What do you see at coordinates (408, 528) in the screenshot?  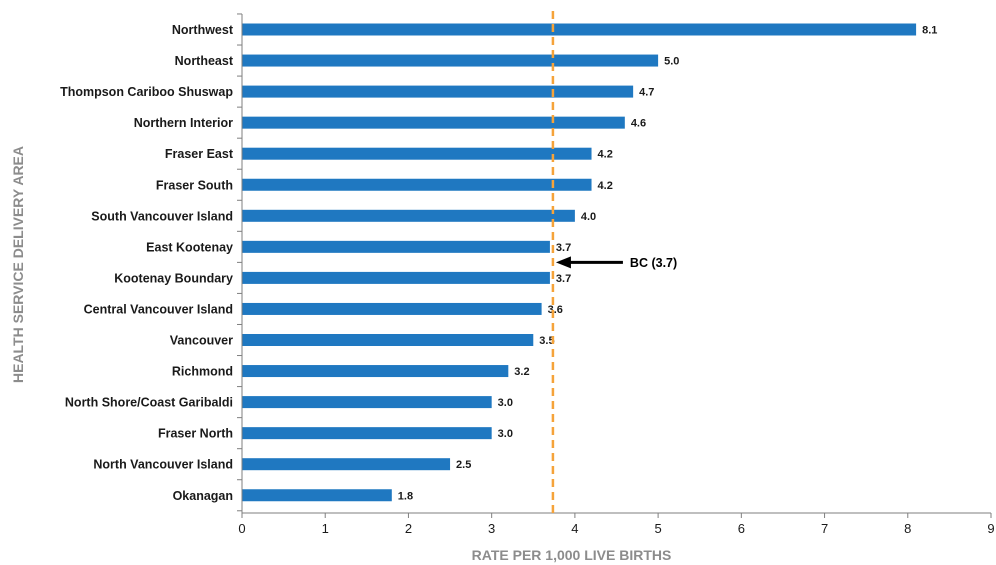 I see `x-tick-label: 2` at bounding box center [408, 528].